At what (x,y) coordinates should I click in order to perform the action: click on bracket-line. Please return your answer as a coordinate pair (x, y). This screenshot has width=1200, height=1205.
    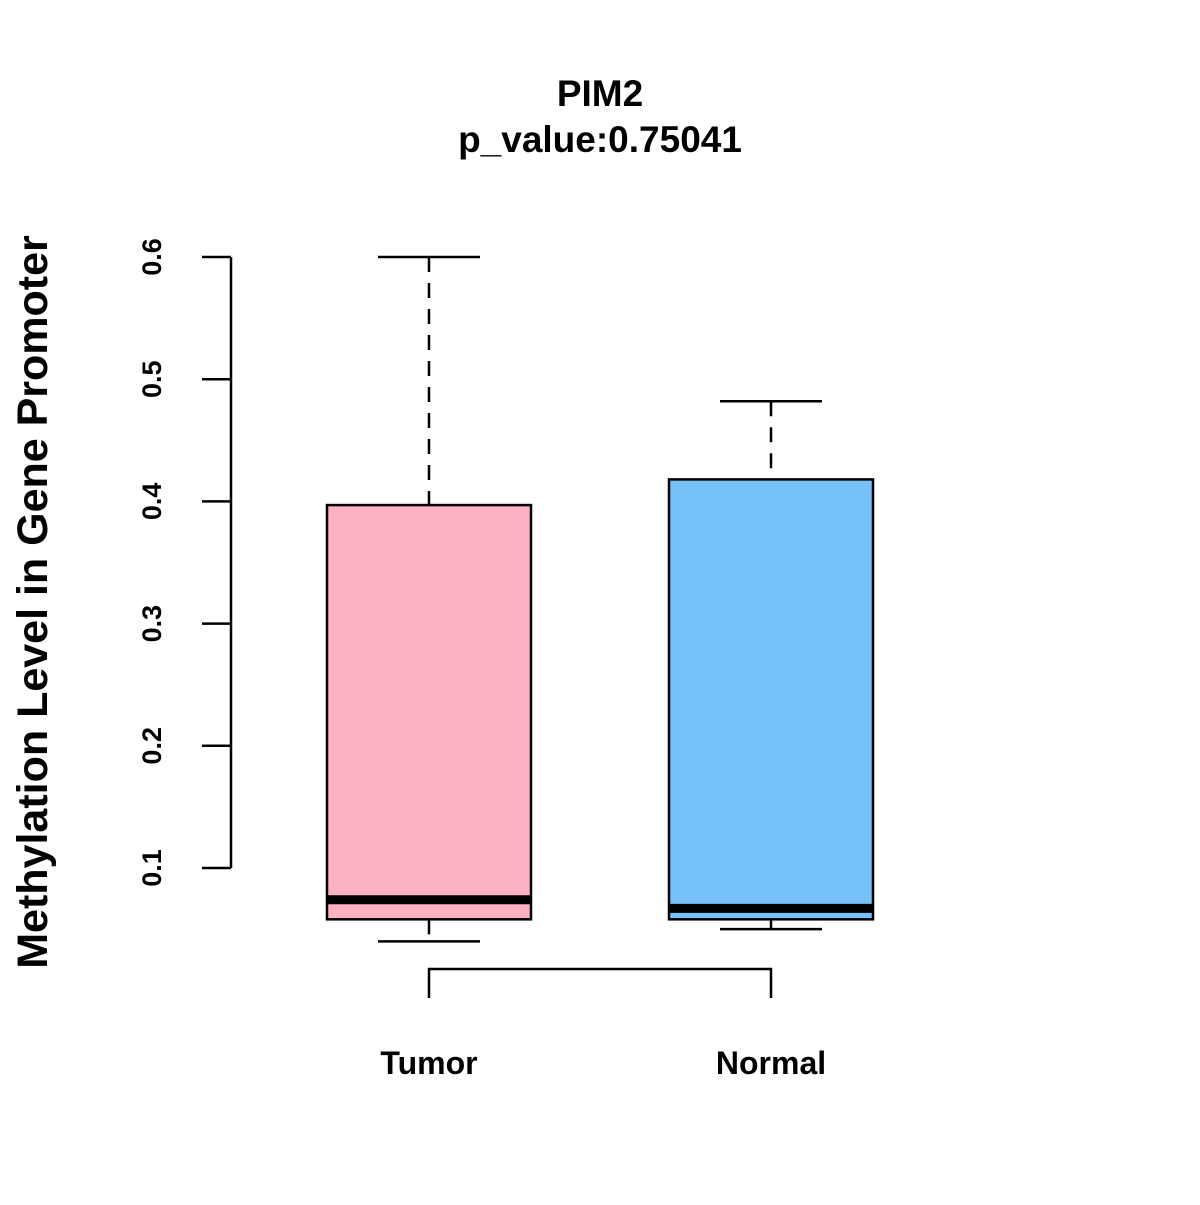
    Looking at the image, I should click on (600, 982).